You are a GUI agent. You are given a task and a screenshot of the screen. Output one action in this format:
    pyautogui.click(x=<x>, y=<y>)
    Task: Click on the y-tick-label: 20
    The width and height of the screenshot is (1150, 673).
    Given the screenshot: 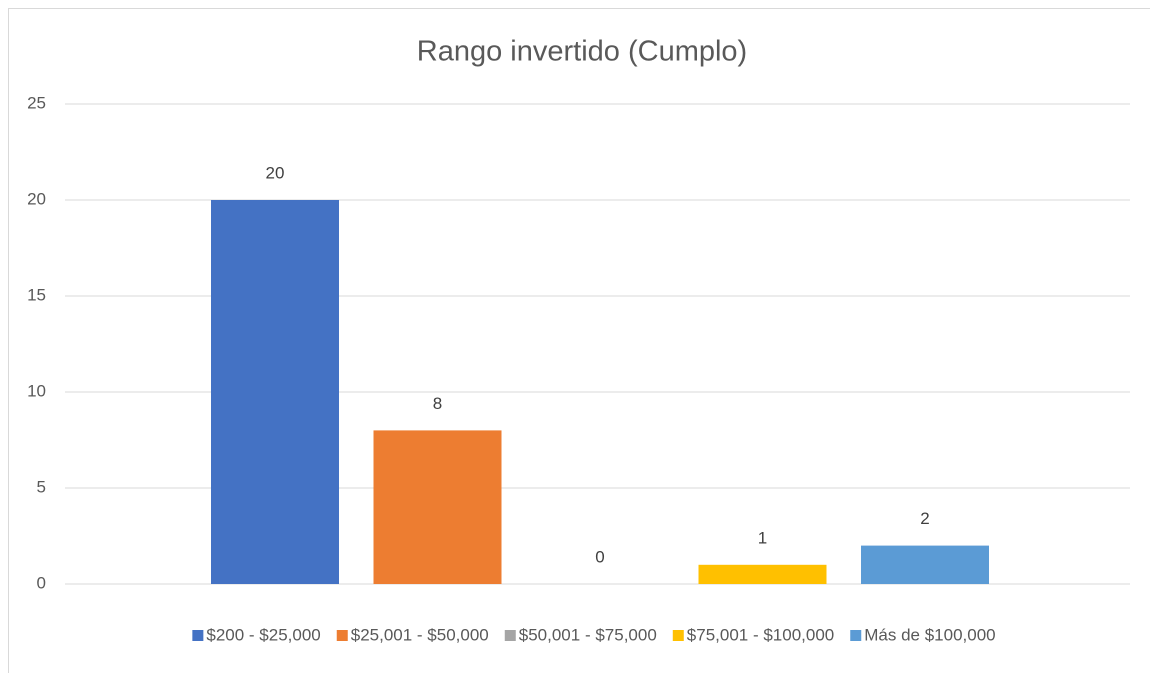 What is the action you would take?
    pyautogui.click(x=36, y=198)
    